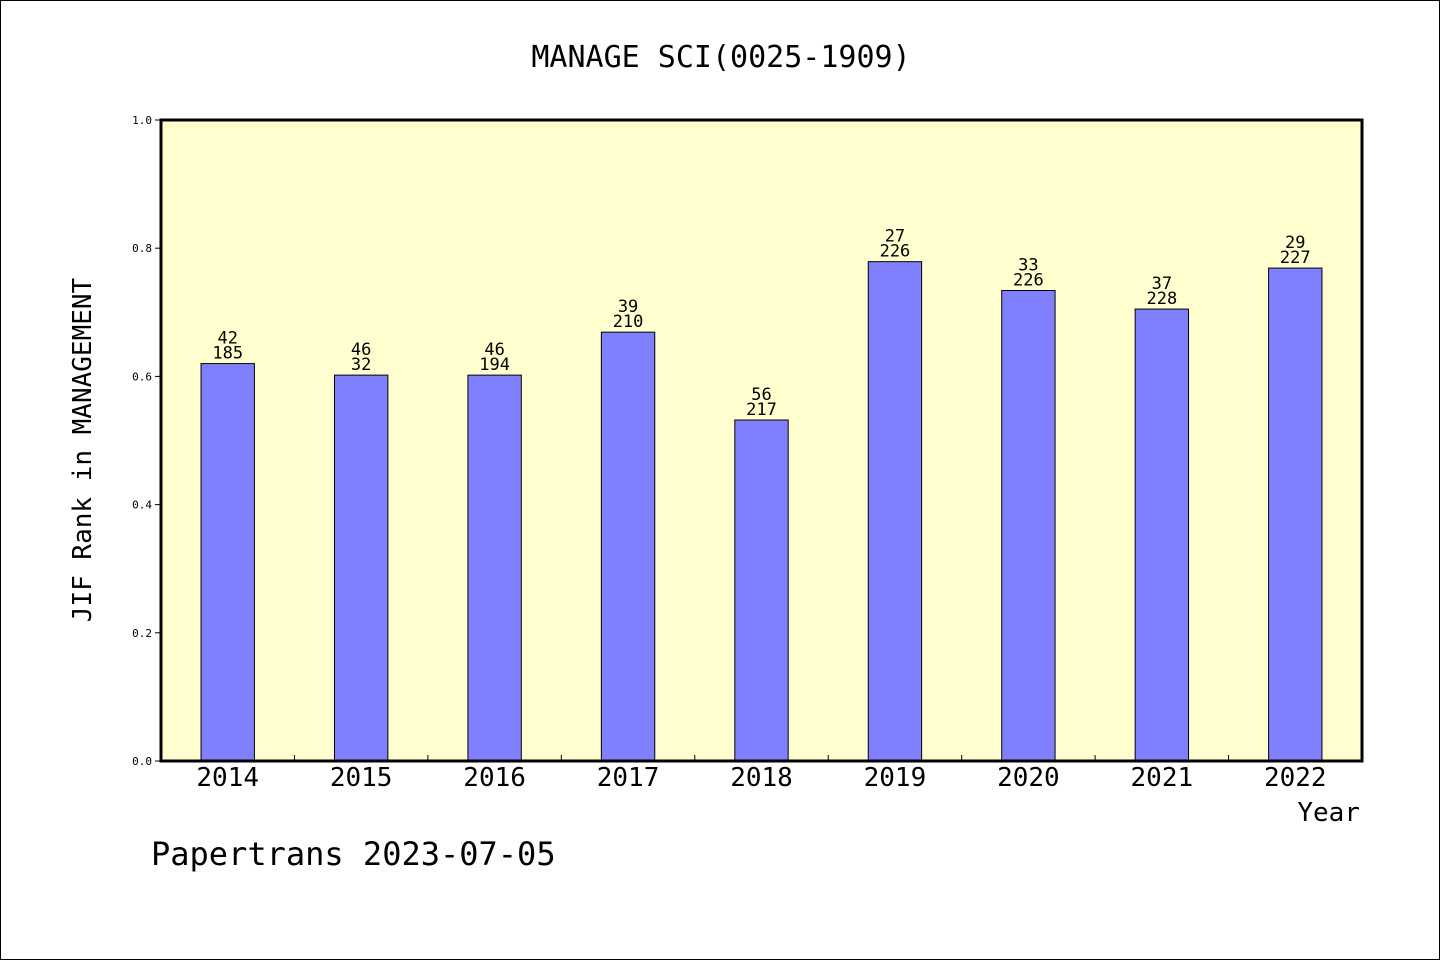 Image resolution: width=1440 pixels, height=964 pixels. I want to click on bar-2015, so click(361, 568).